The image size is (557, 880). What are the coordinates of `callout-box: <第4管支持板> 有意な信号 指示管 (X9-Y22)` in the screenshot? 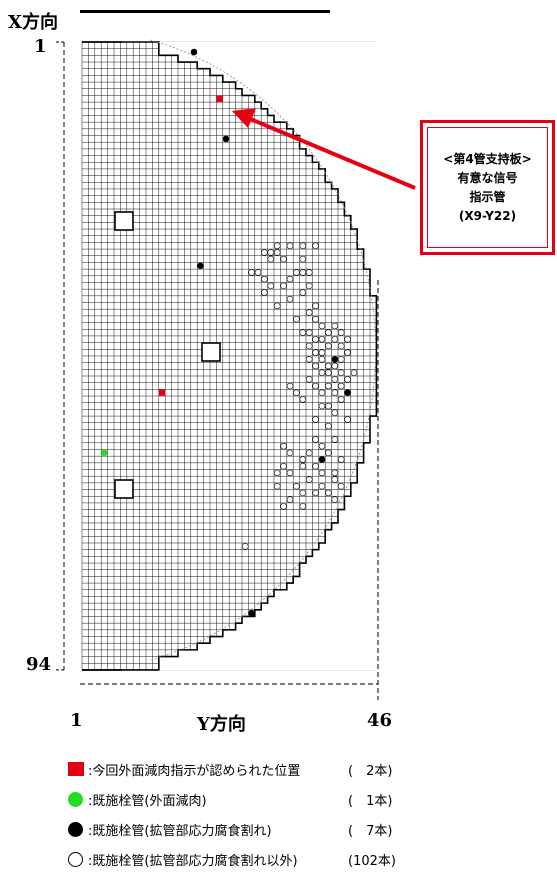 It's located at (487, 187).